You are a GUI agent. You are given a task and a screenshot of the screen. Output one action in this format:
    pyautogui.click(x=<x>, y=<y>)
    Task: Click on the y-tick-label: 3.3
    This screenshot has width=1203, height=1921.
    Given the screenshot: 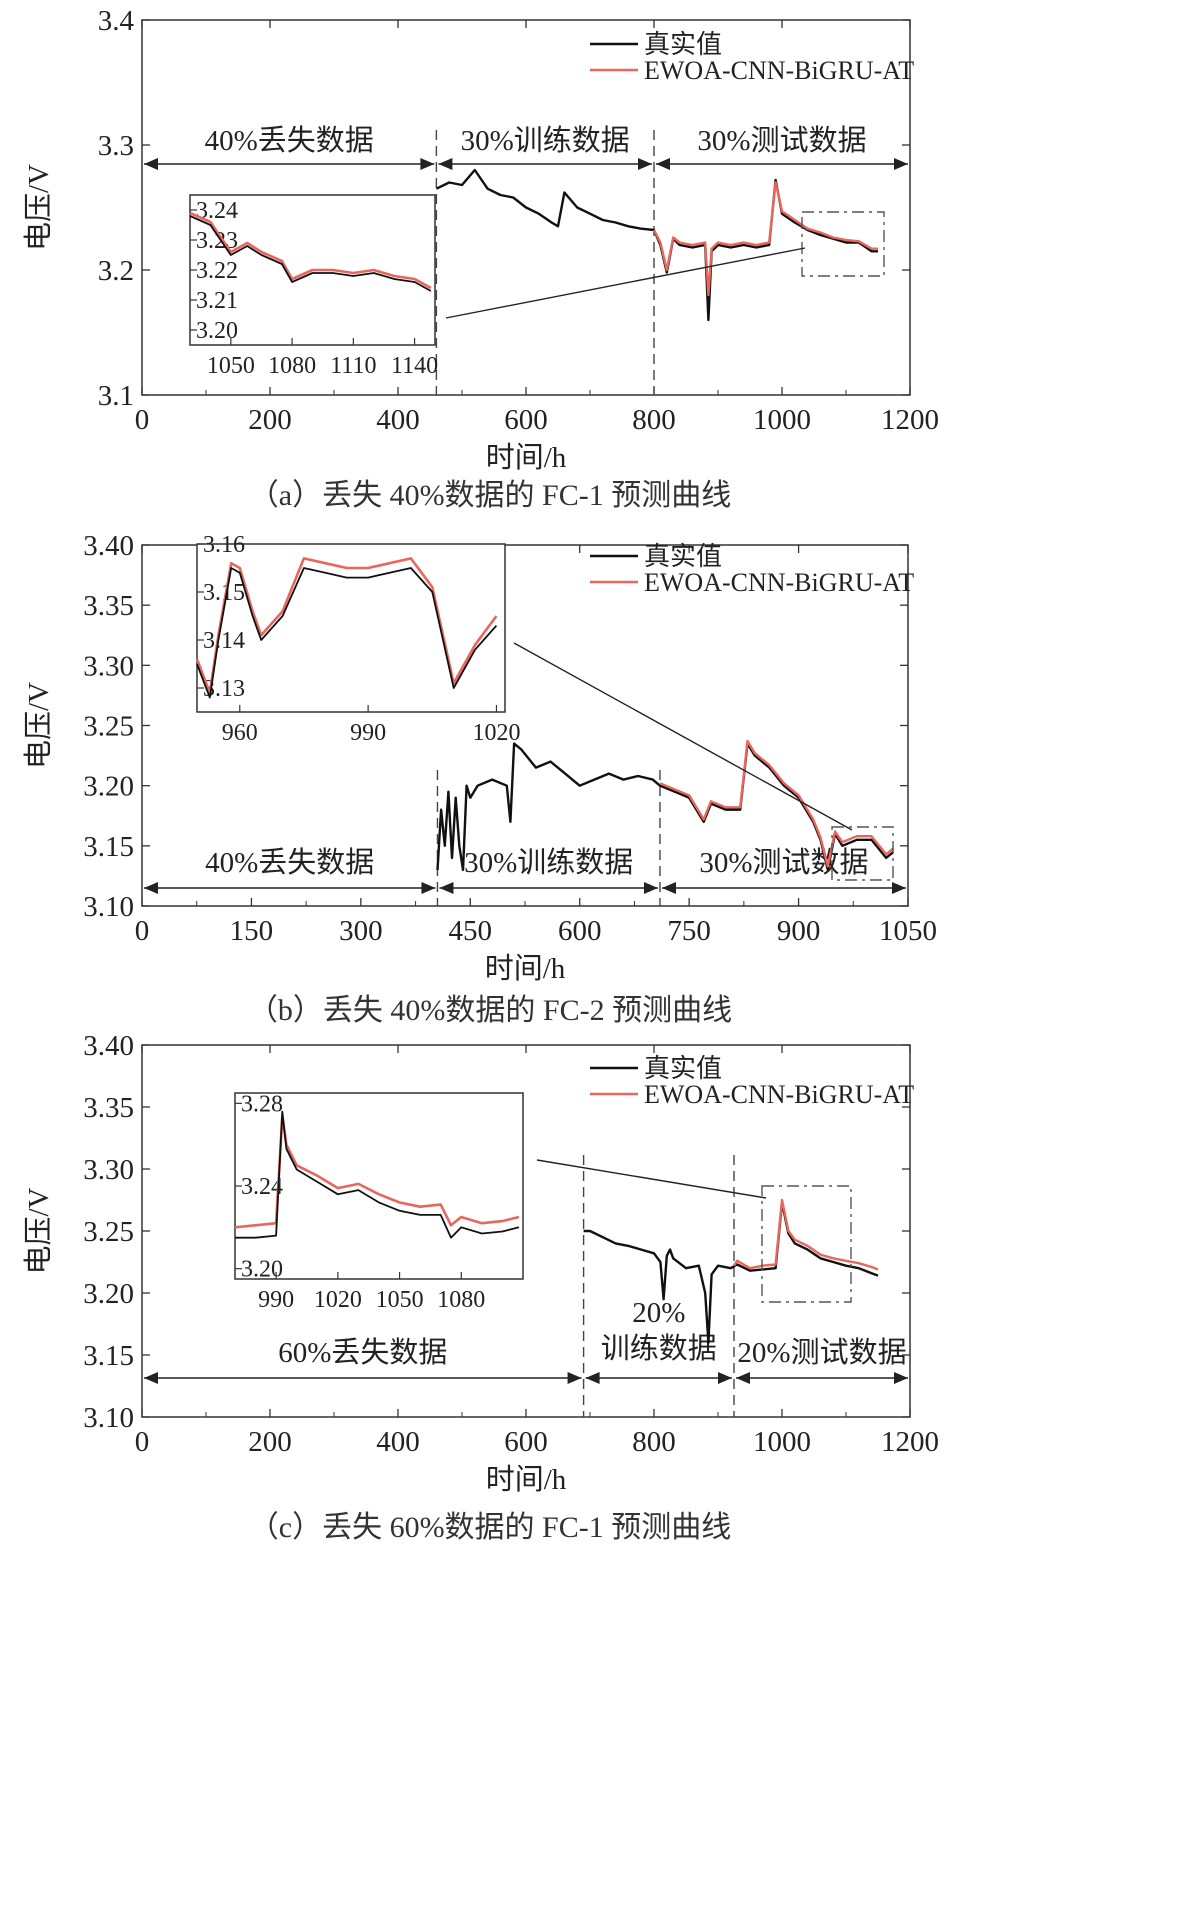 What is the action you would take?
    pyautogui.click(x=116, y=146)
    